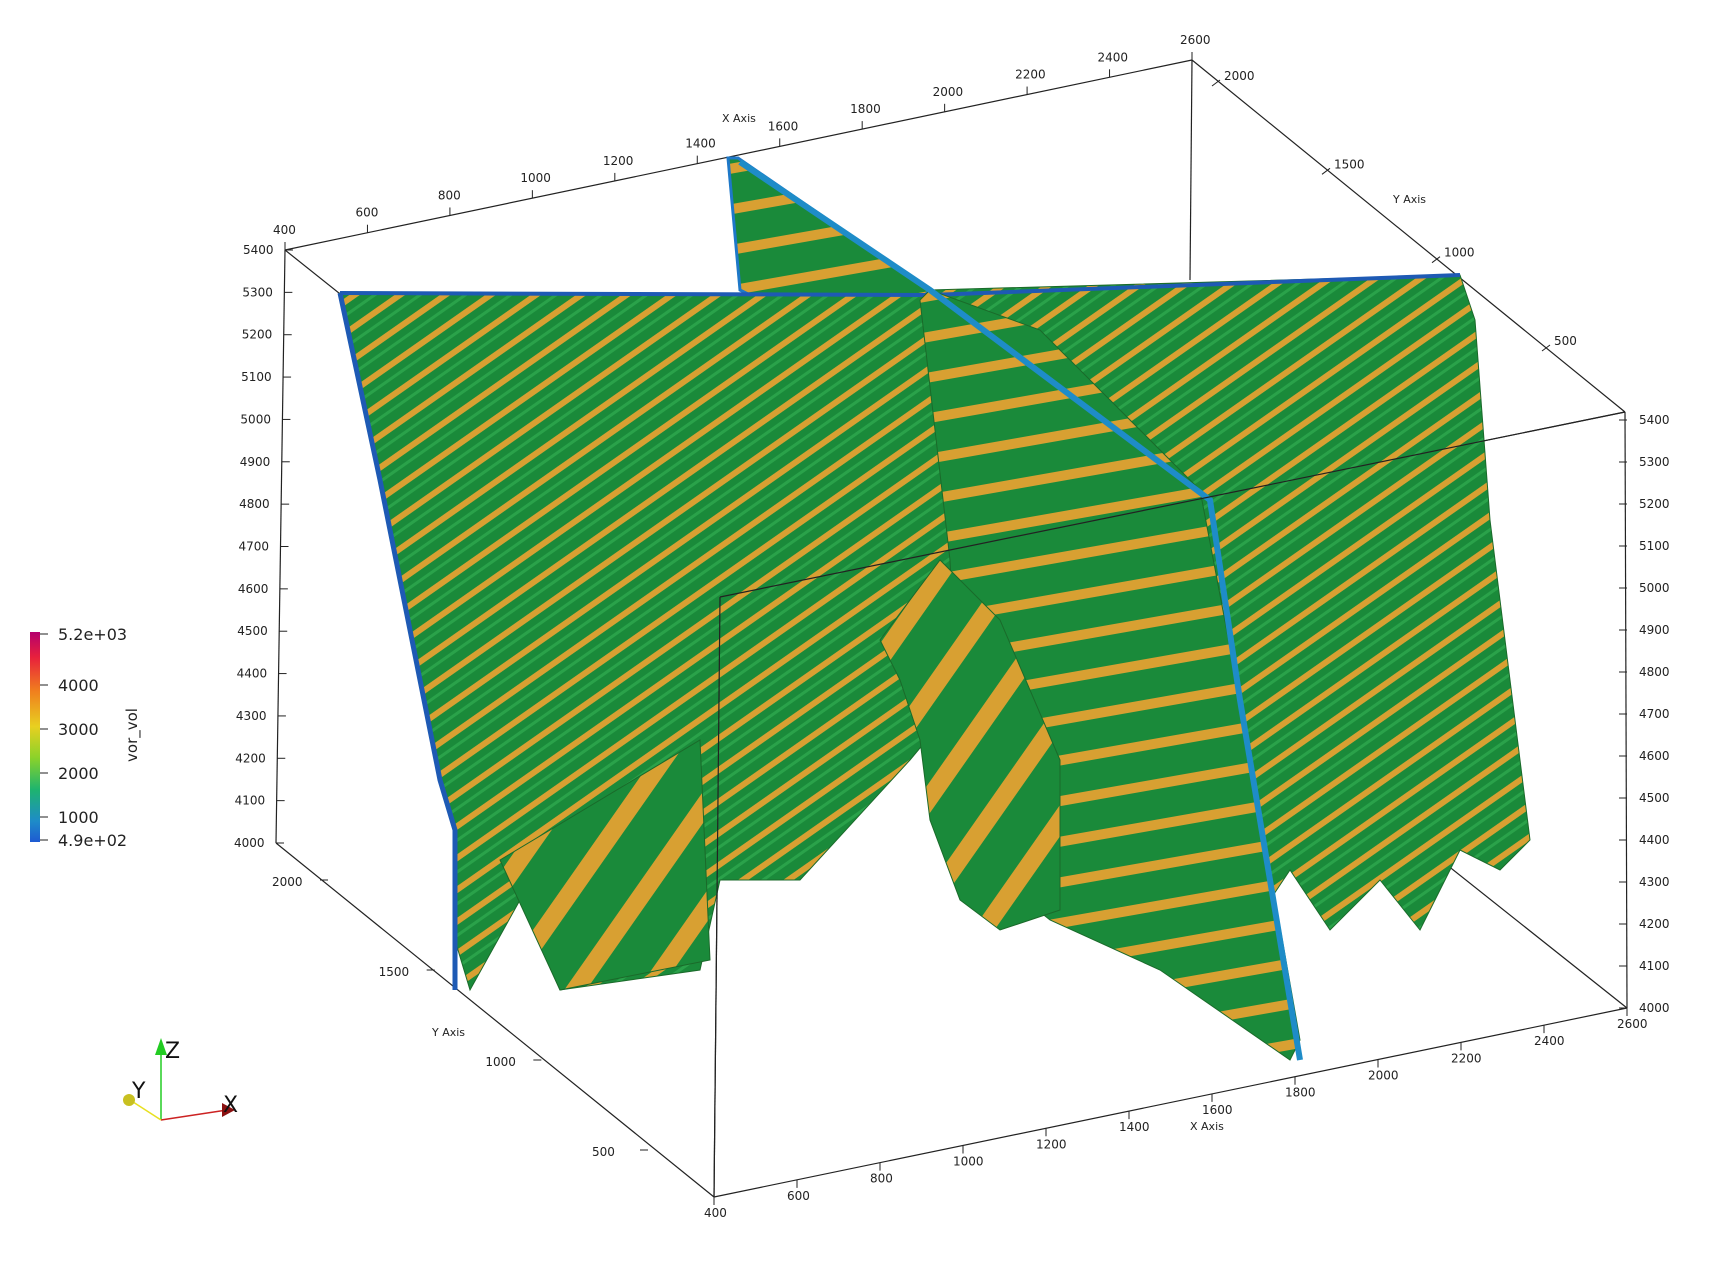 The width and height of the screenshot is (1711, 1269). Describe the element at coordinates (1207, 1126) in the screenshot. I see `x-axis-title-bottom: X Axis` at that location.